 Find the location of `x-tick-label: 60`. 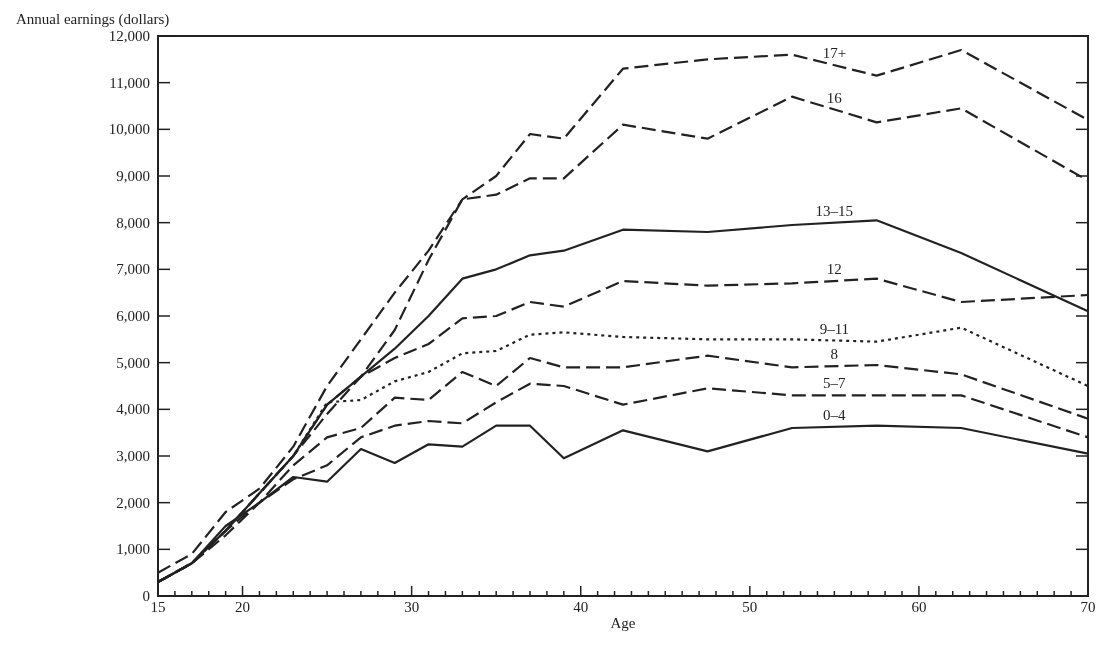

x-tick-label: 60 is located at coordinates (919, 607).